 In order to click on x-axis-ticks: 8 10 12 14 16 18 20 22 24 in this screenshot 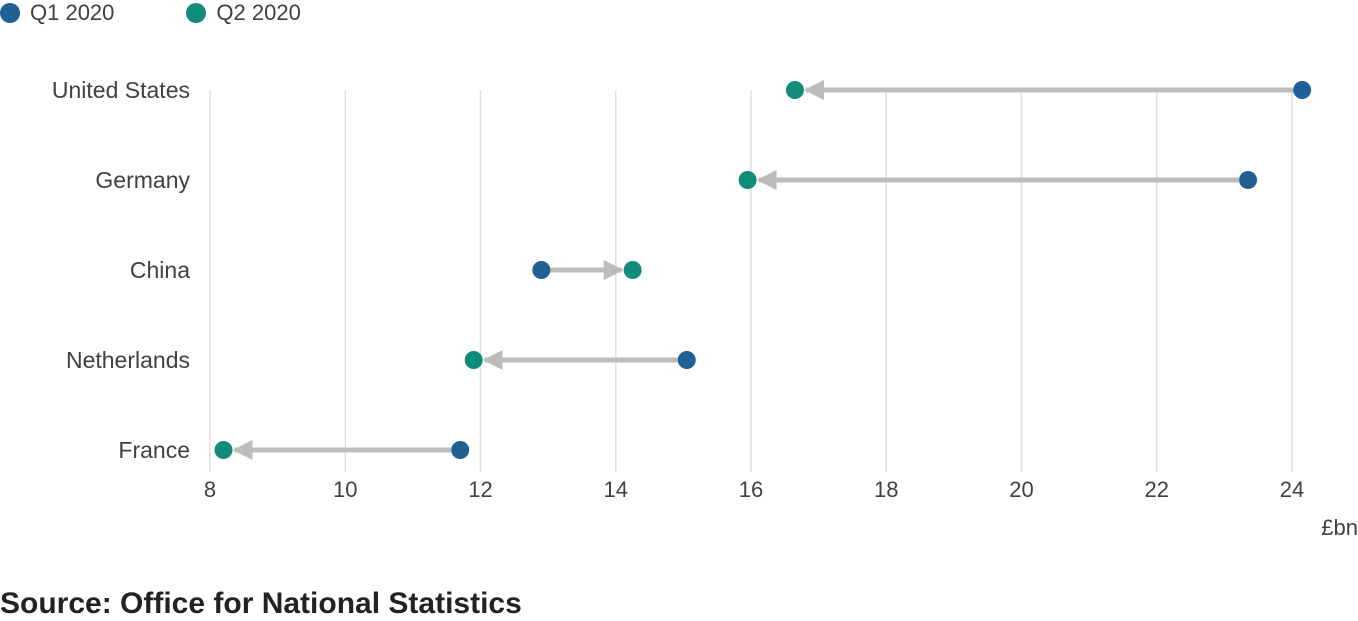, I will do `click(754, 489)`.